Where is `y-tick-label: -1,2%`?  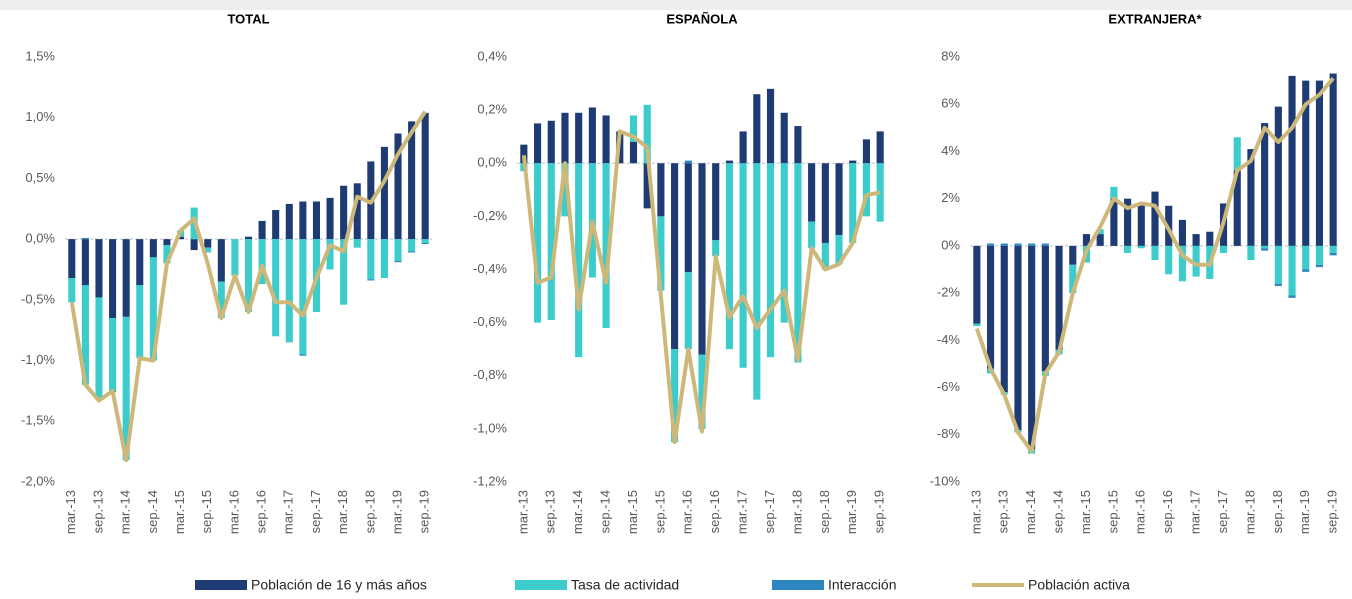 y-tick-label: -1,2% is located at coordinates (490, 480).